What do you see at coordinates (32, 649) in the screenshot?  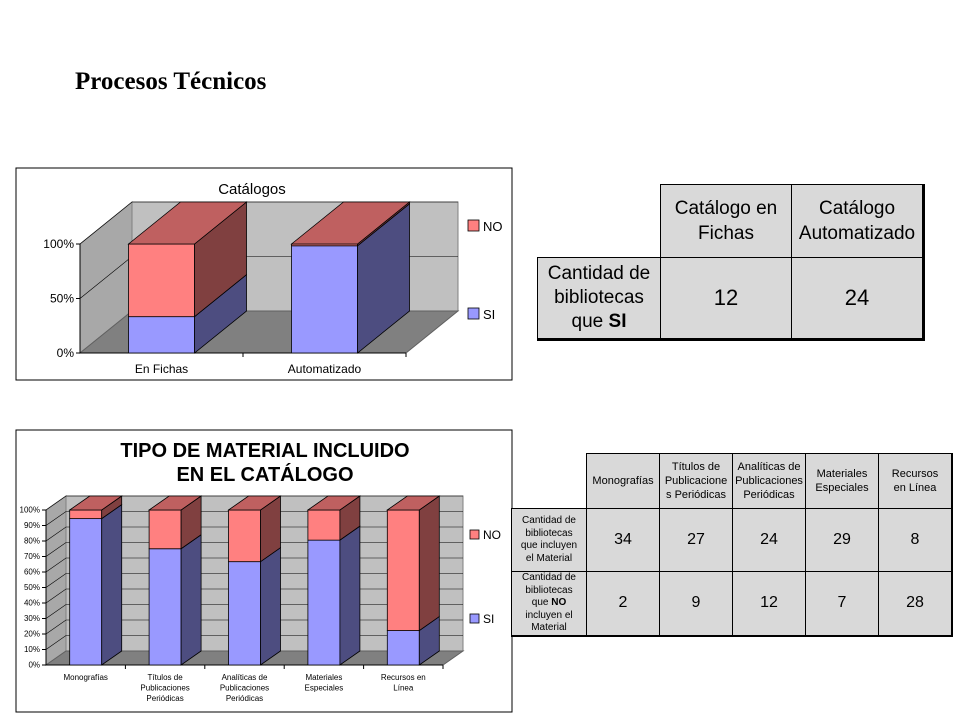 I see `y-tick-label: 10%` at bounding box center [32, 649].